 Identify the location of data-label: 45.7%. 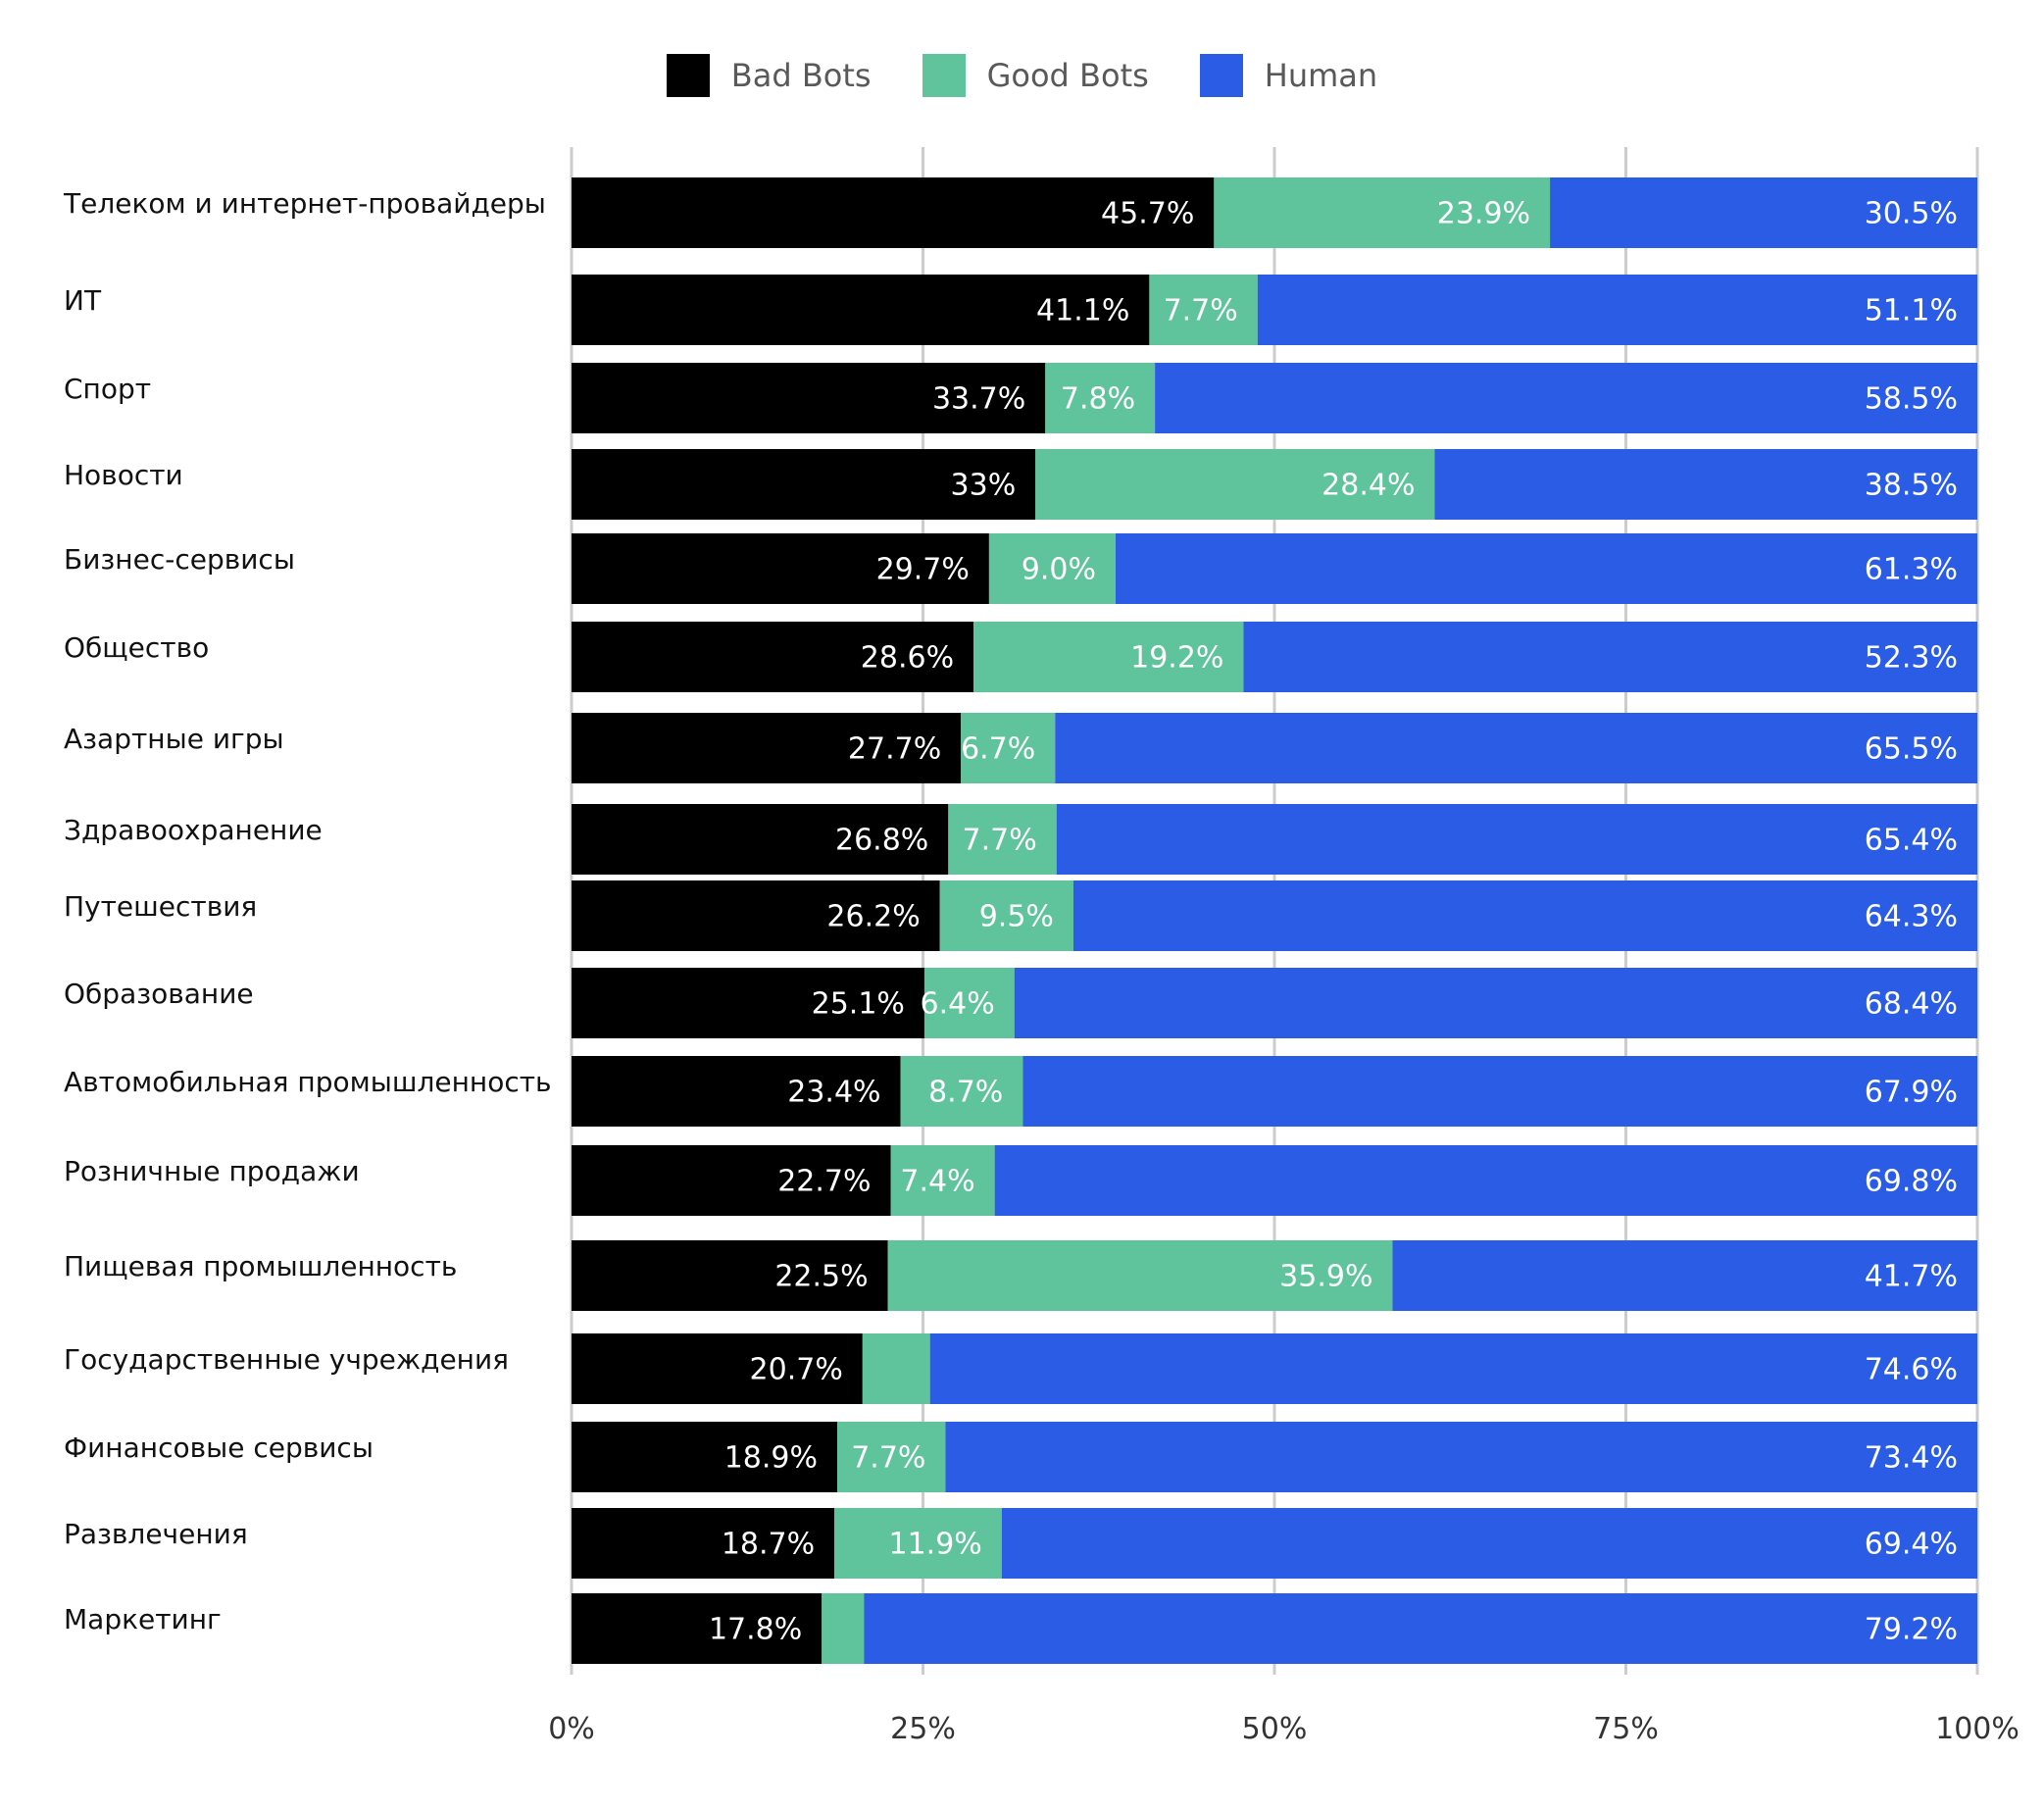
(1148, 214).